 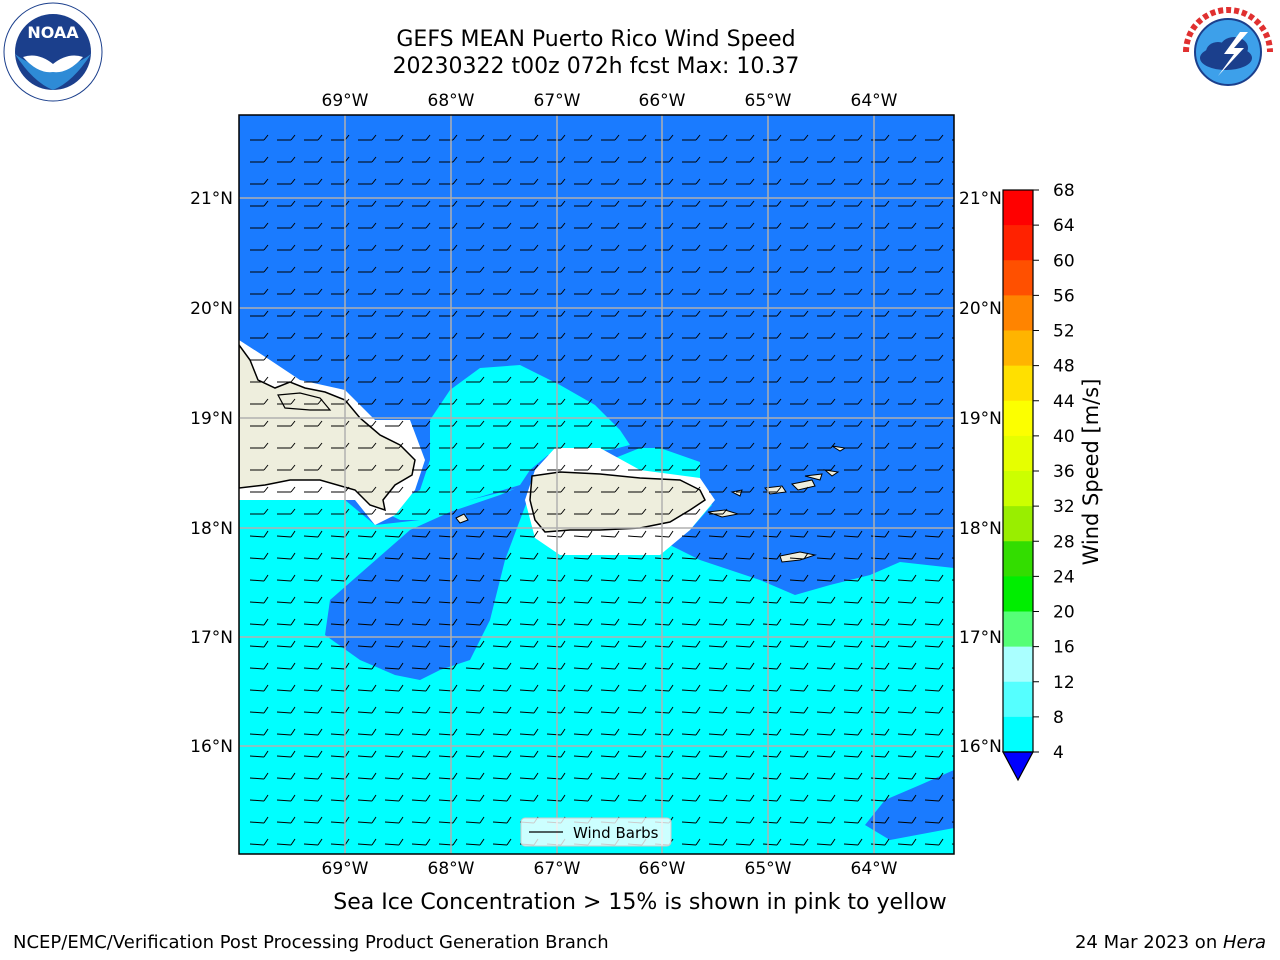 I want to click on colorbar-tick-label: 68, so click(x=1064, y=191).